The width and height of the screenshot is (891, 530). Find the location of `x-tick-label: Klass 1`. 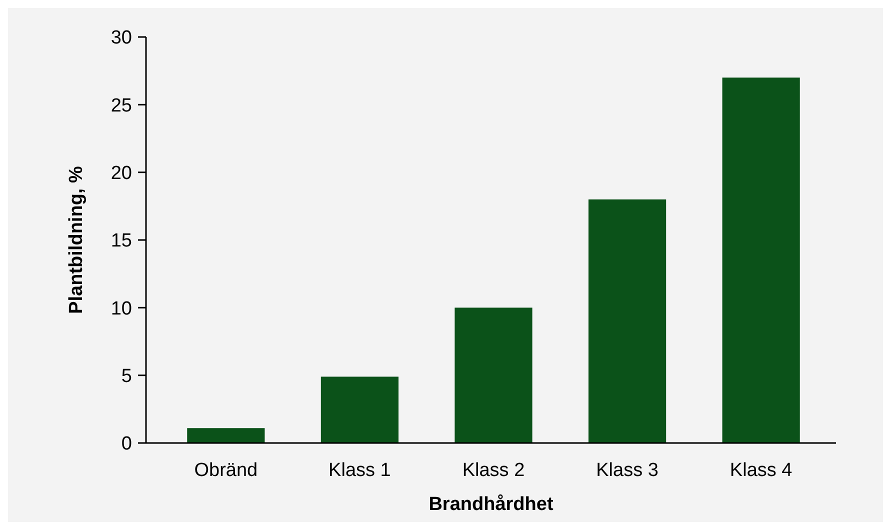

x-tick-label: Klass 1 is located at coordinates (359, 470).